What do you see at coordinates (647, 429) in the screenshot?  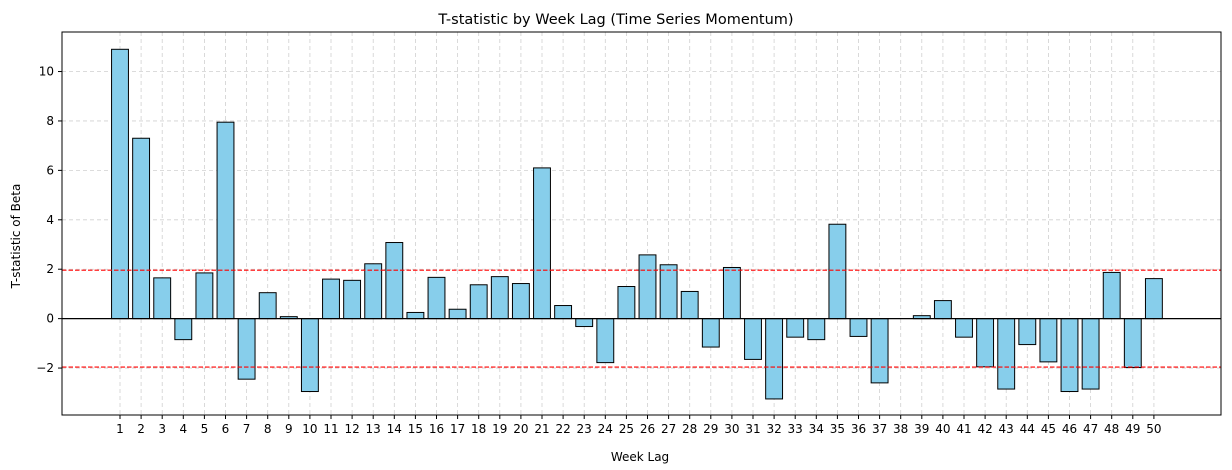 I see `x-tick-label: 26` at bounding box center [647, 429].